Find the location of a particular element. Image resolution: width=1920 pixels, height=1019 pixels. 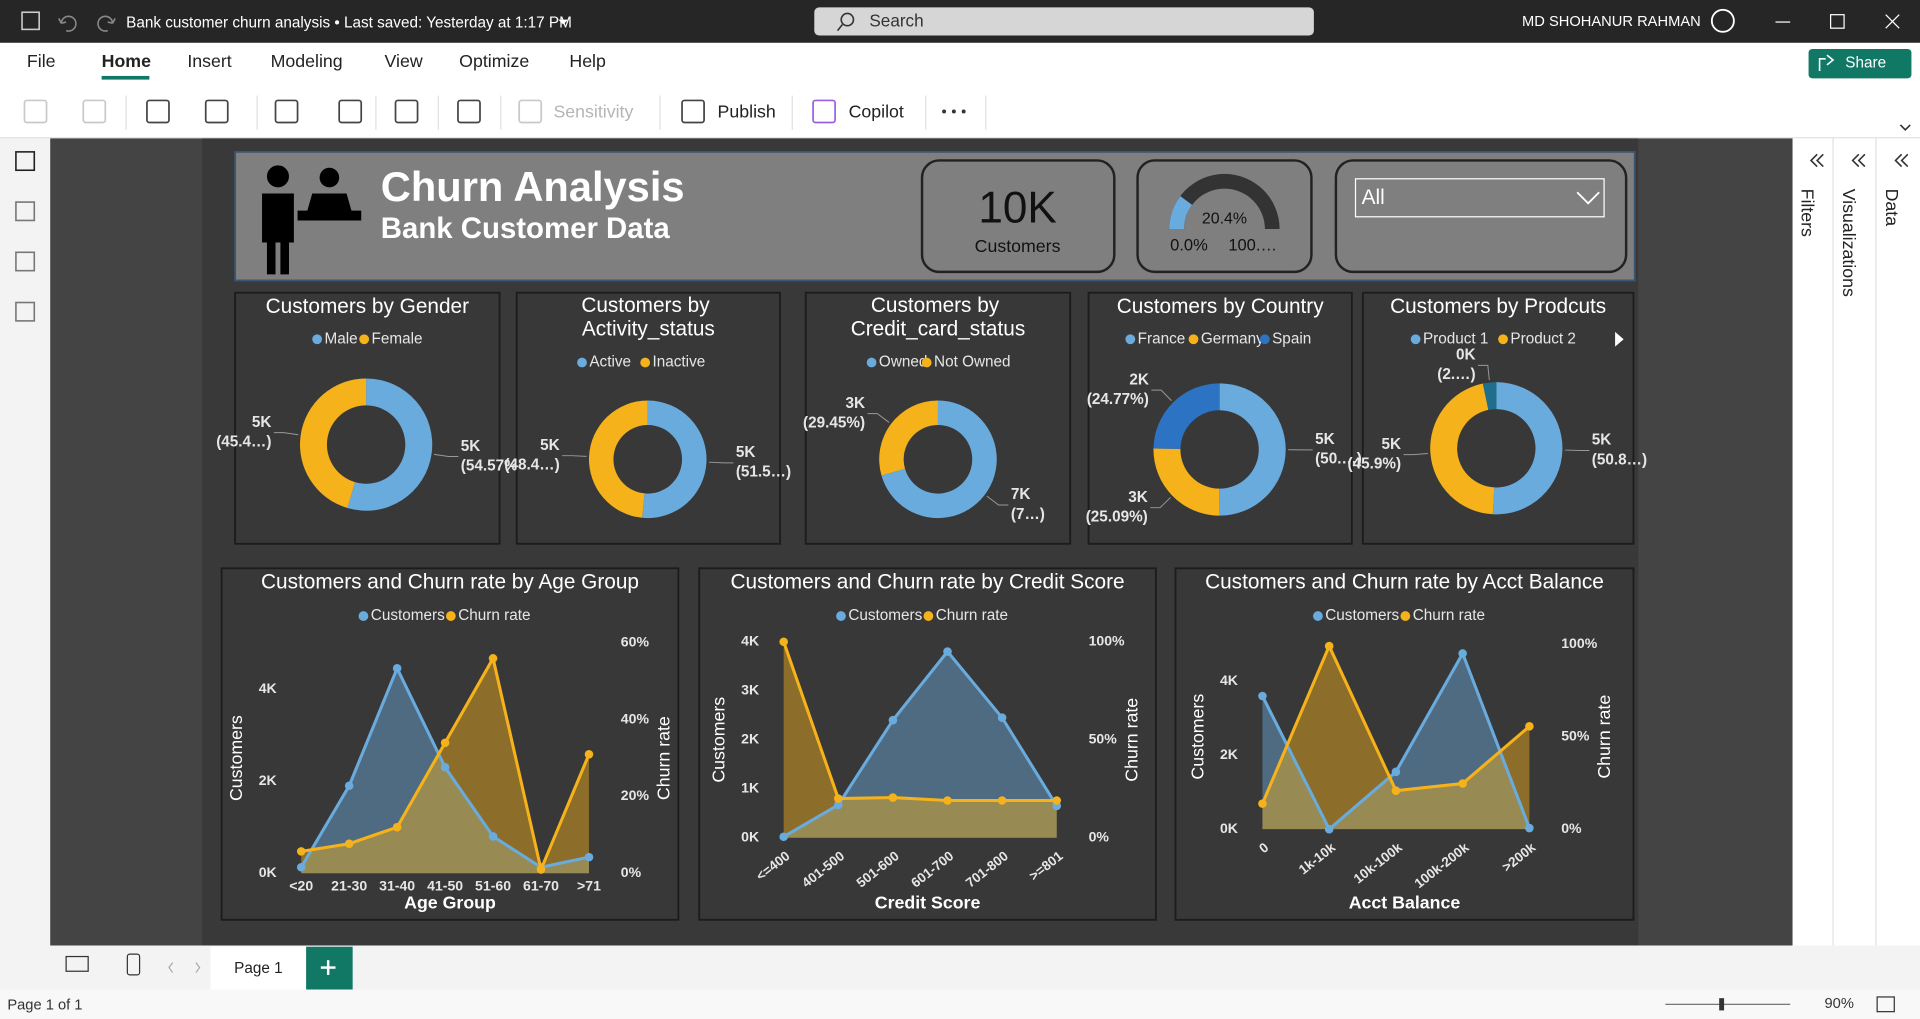

ribbon-button: Copilot is located at coordinates (876, 111).